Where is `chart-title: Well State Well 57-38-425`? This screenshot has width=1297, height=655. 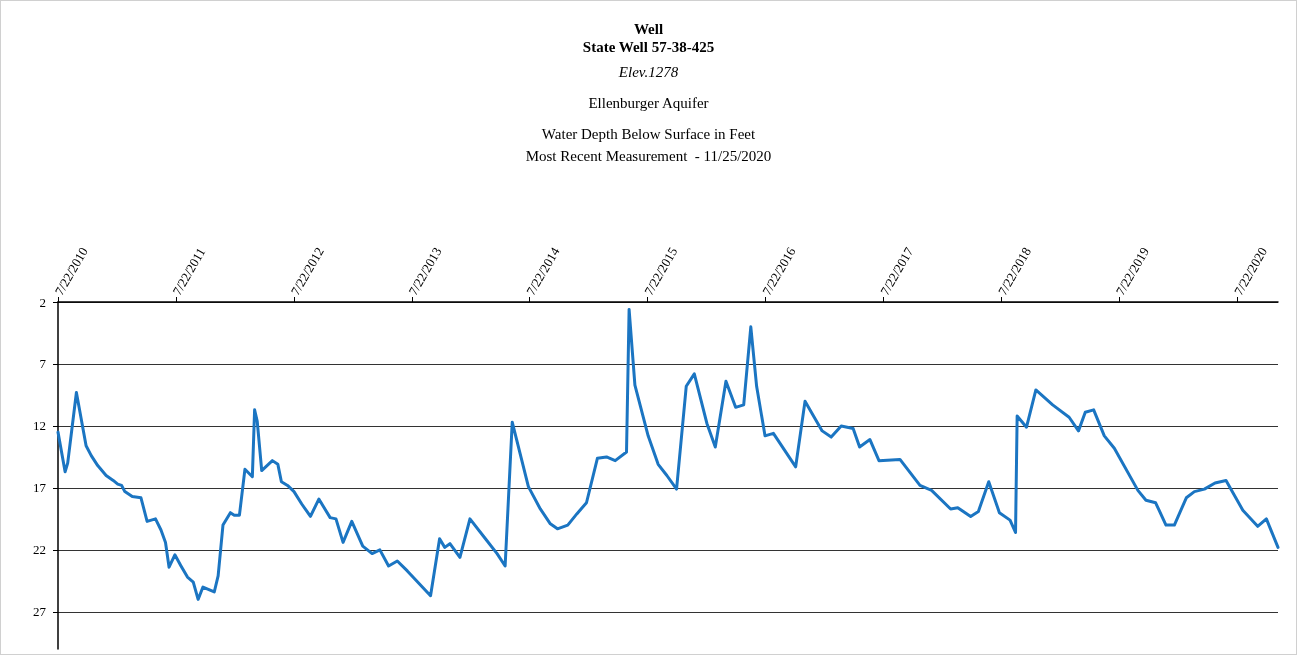
chart-title: Well State Well 57-38-425 is located at coordinates (648, 38).